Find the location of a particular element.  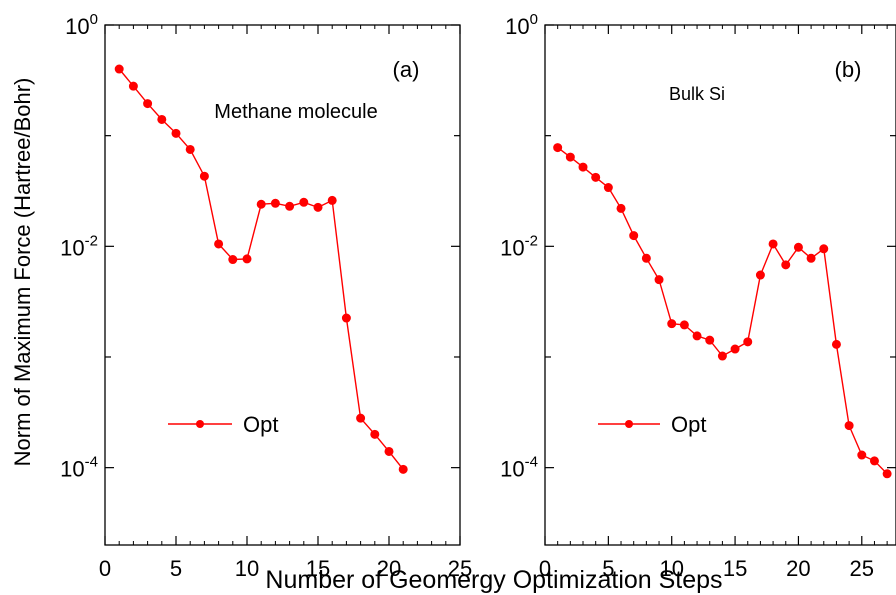

panel-label: (b) is located at coordinates (848, 69).